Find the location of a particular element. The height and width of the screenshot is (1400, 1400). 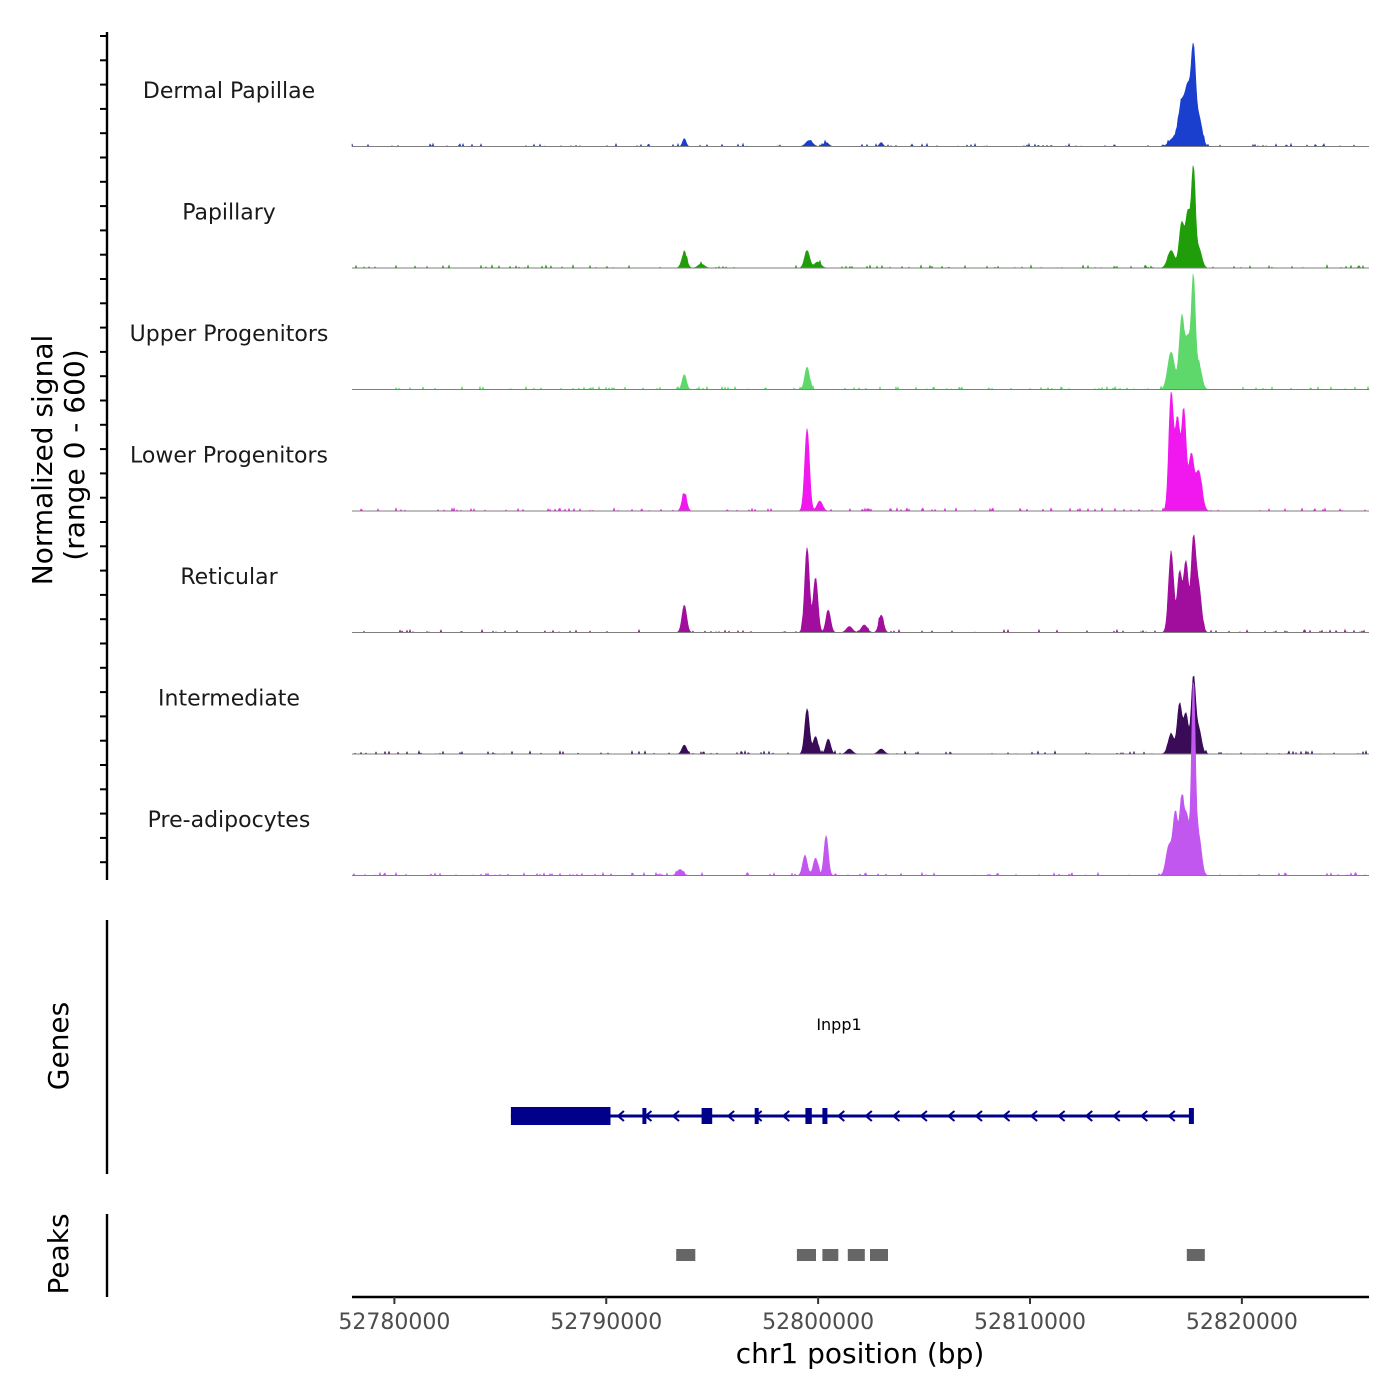

coverage-y-ticks is located at coordinates (103, 449).